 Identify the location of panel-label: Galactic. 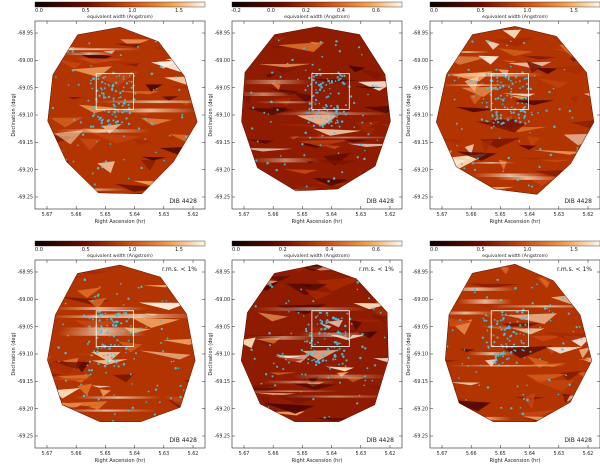
(253, 30).